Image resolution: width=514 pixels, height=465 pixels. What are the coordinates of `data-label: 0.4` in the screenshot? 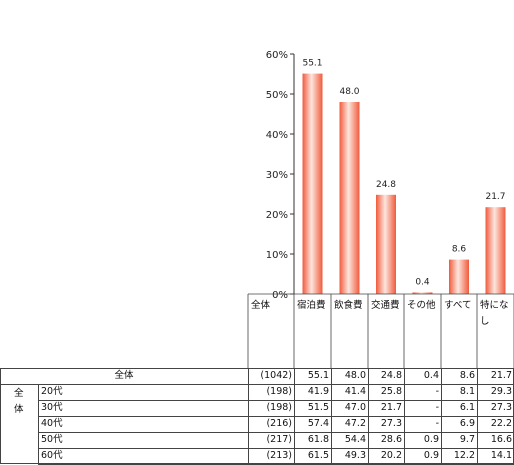 It's located at (422, 282).